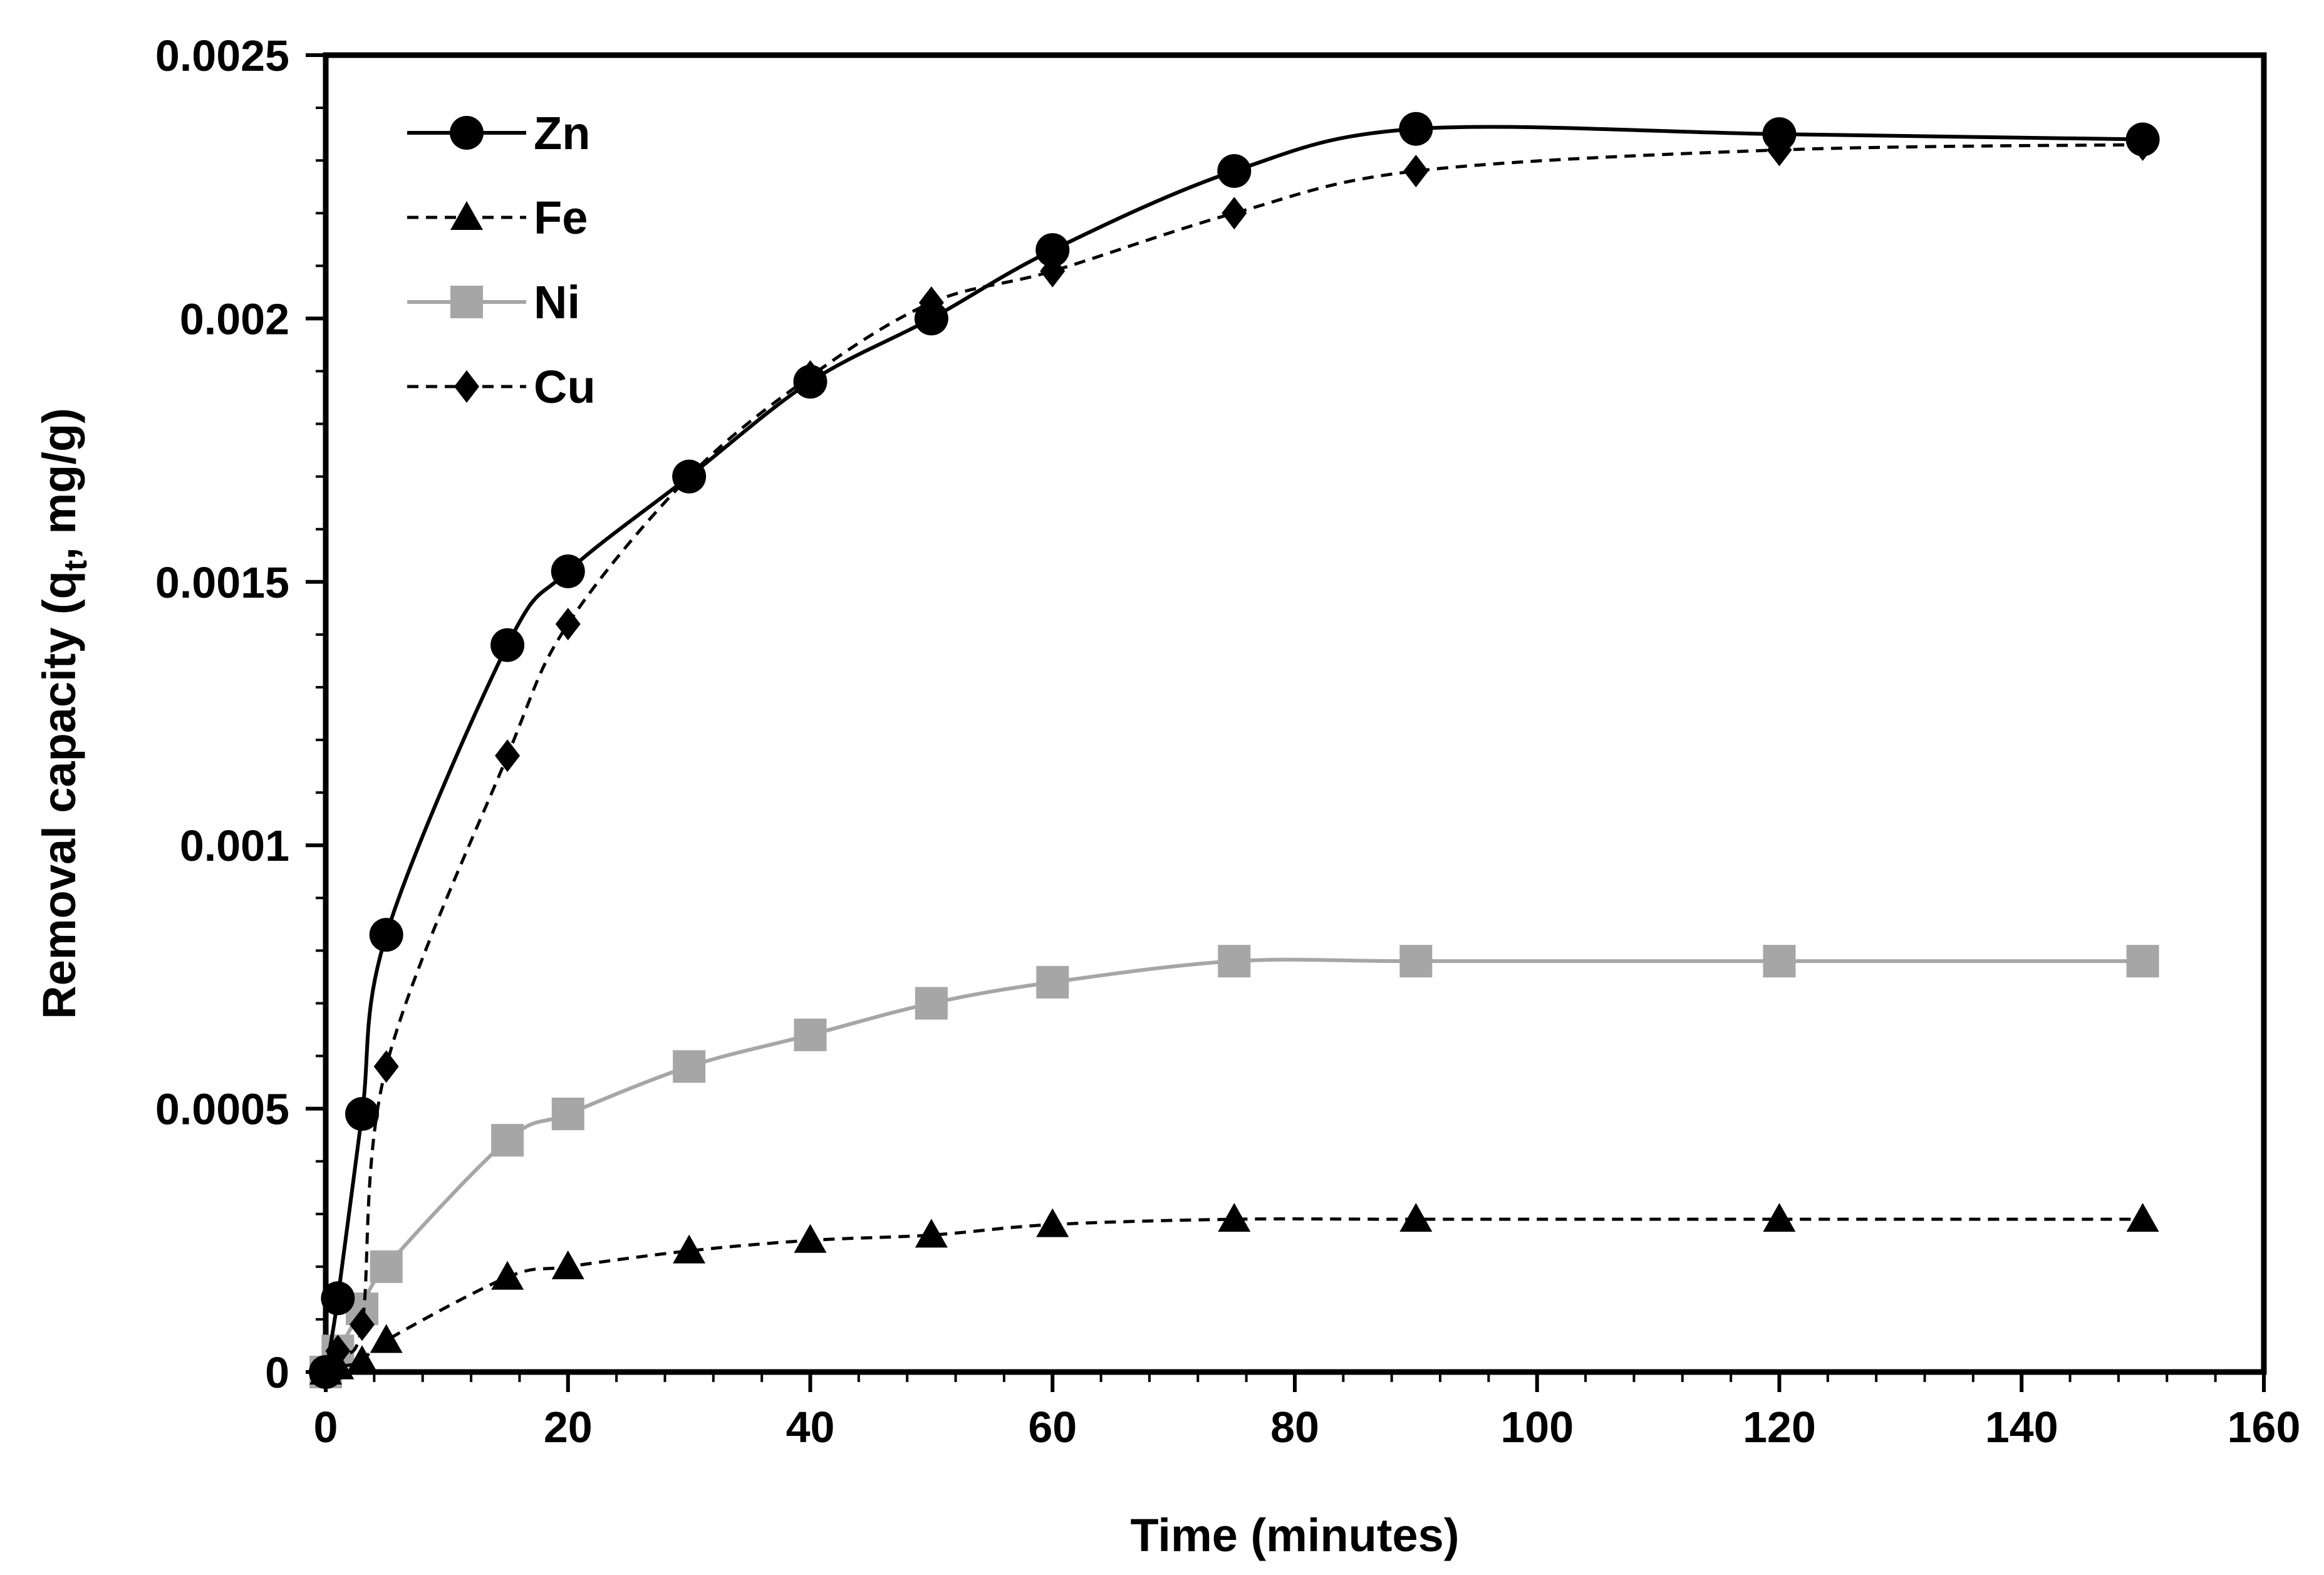  Describe the element at coordinates (1779, 1427) in the screenshot. I see `x-tick-label: 120` at that location.